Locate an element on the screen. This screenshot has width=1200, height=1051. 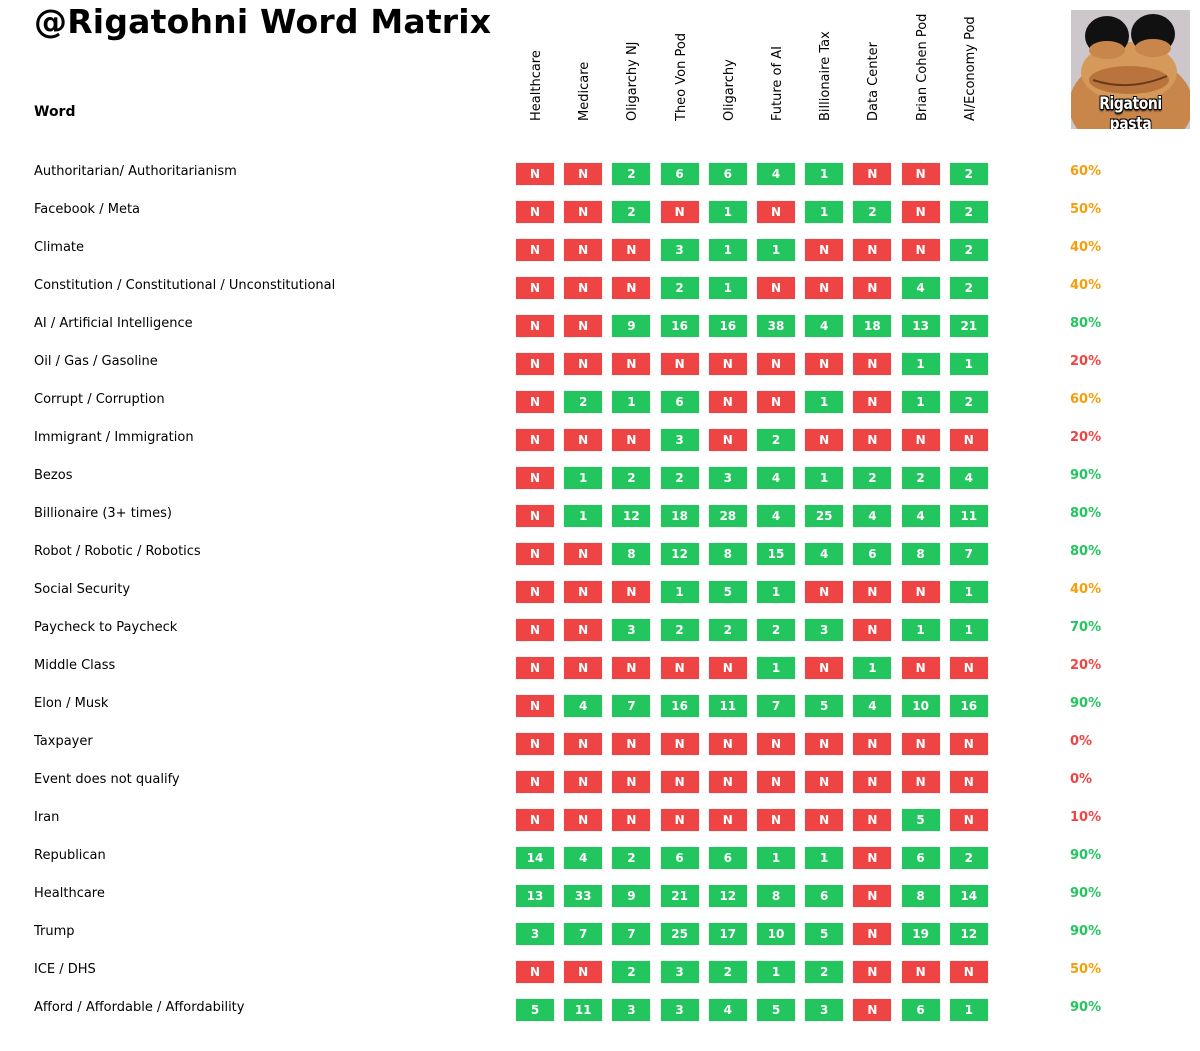
row-word-label: Facebook / Meta is located at coordinates (87, 209).